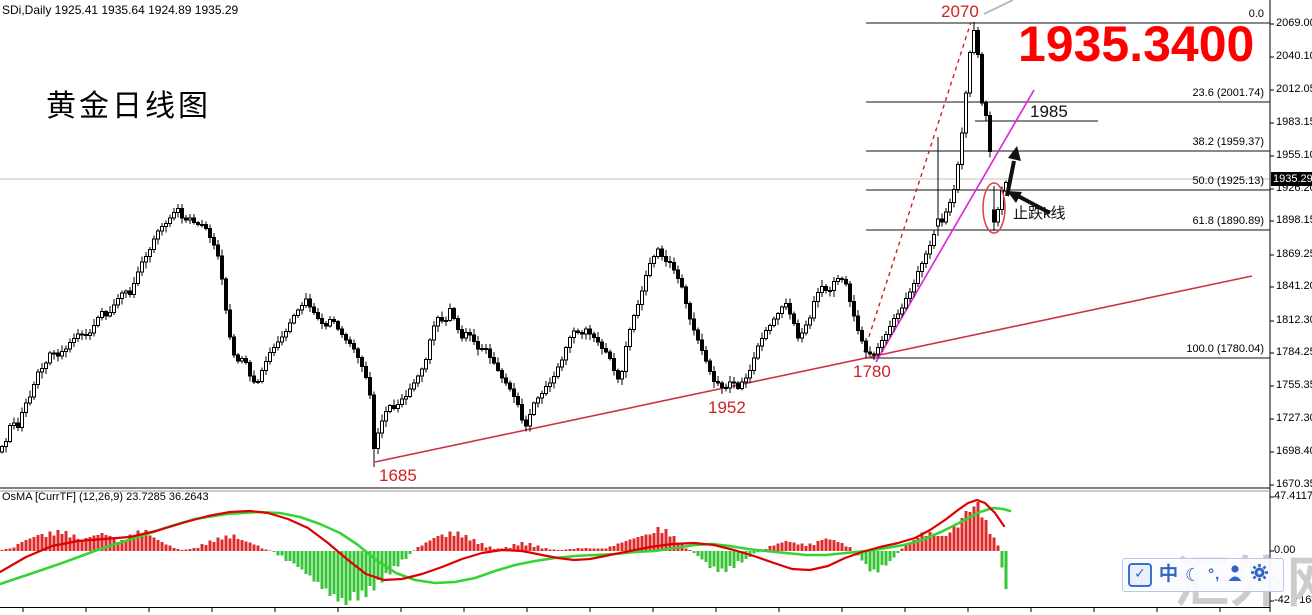 The height and width of the screenshot is (615, 1312). What do you see at coordinates (1294, 254) in the screenshot?
I see `price-axis-tick: 1869.25` at bounding box center [1294, 254].